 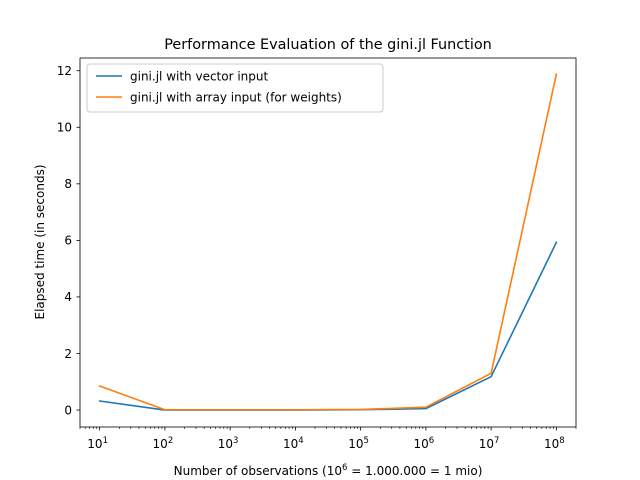 I want to click on x-tick-label-2: 10³, so click(x=228, y=443).